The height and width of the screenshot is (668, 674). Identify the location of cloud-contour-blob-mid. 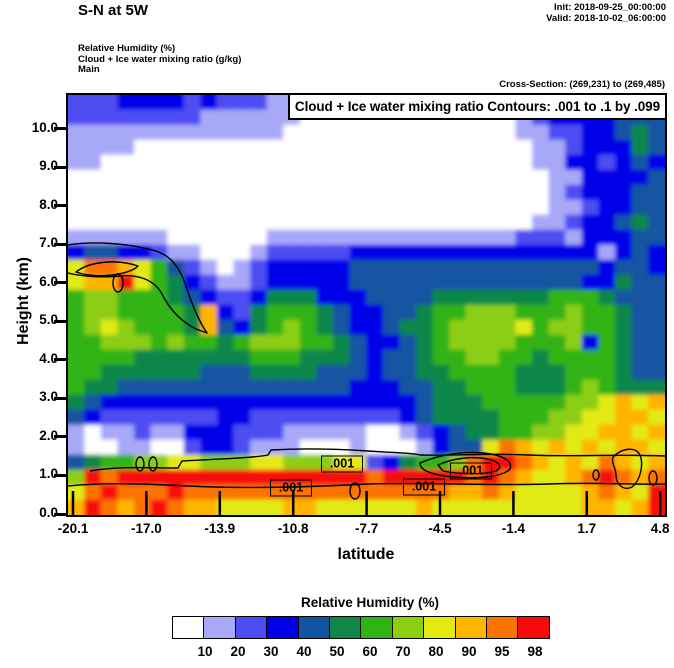
(465, 465).